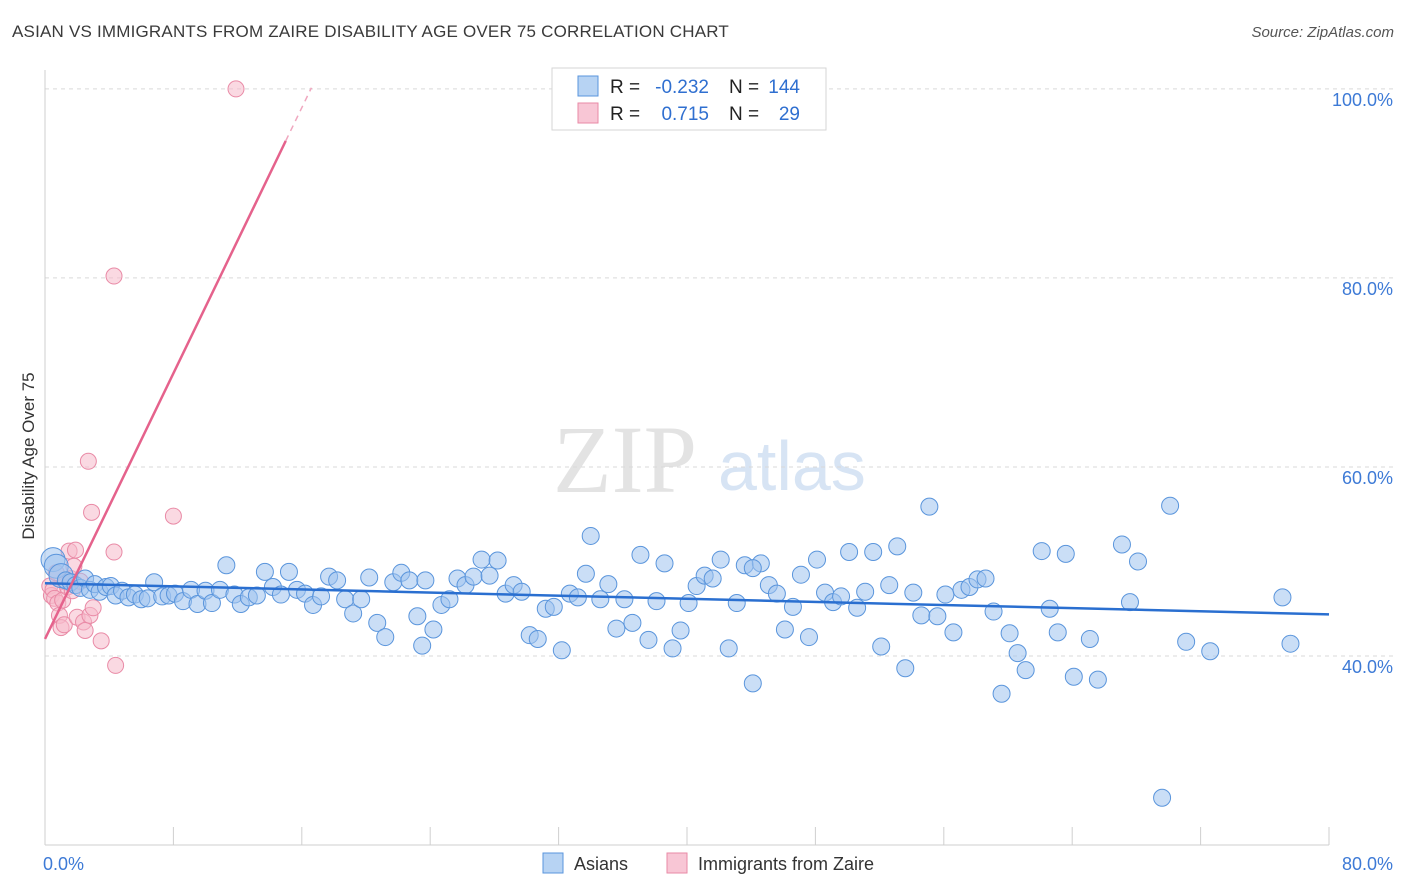  Describe the element at coordinates (1367, 289) in the screenshot. I see `y-tick-label: 80.0%` at that location.